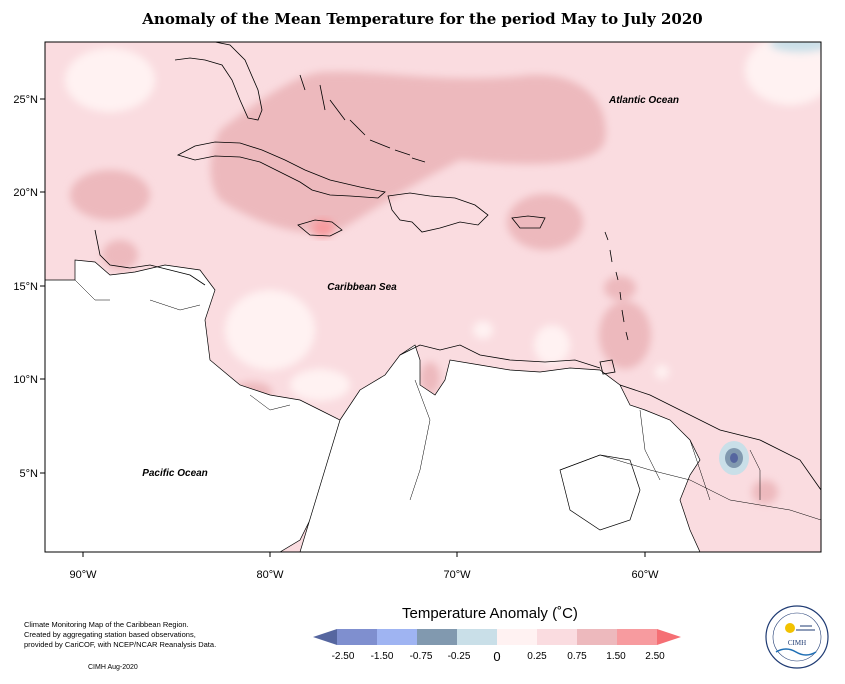 This screenshot has height=684, width=845. What do you see at coordinates (457, 575) in the screenshot?
I see `lon-label-70: 70°W` at bounding box center [457, 575].